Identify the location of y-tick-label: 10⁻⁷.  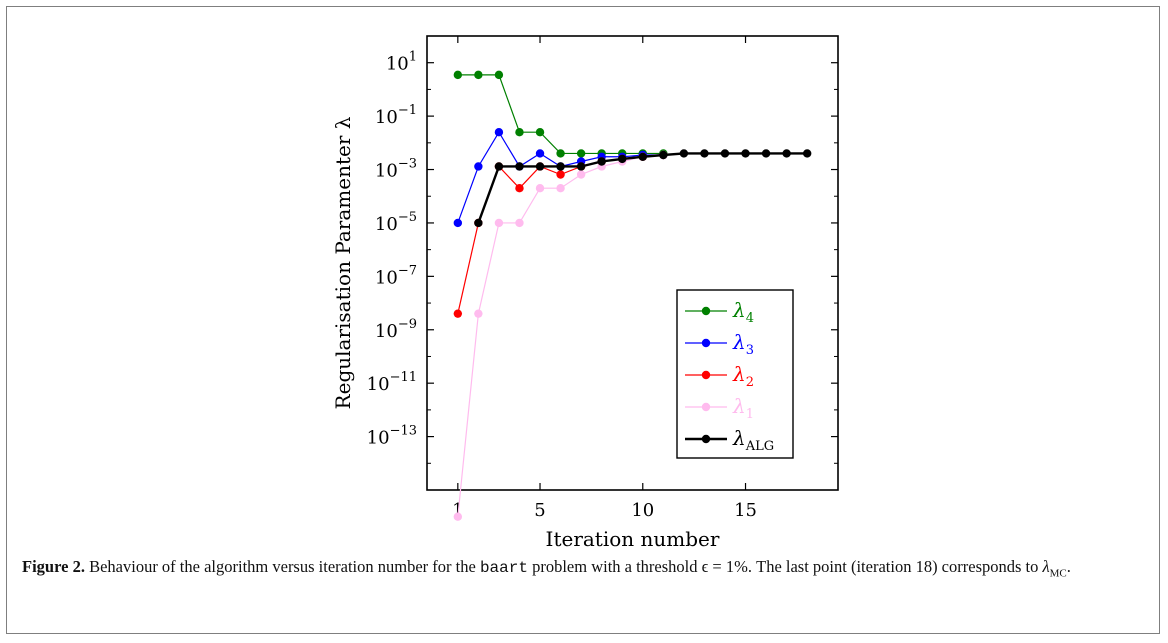
(396, 275).